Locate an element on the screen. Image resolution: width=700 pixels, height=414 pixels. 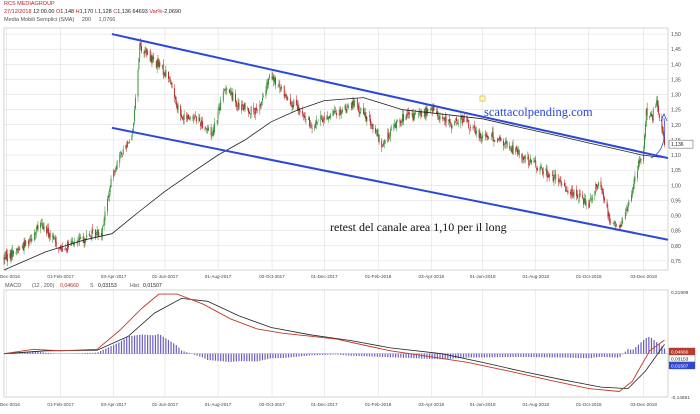
price-xtick-label: 01-Feb-2017 is located at coordinates (60, 276).